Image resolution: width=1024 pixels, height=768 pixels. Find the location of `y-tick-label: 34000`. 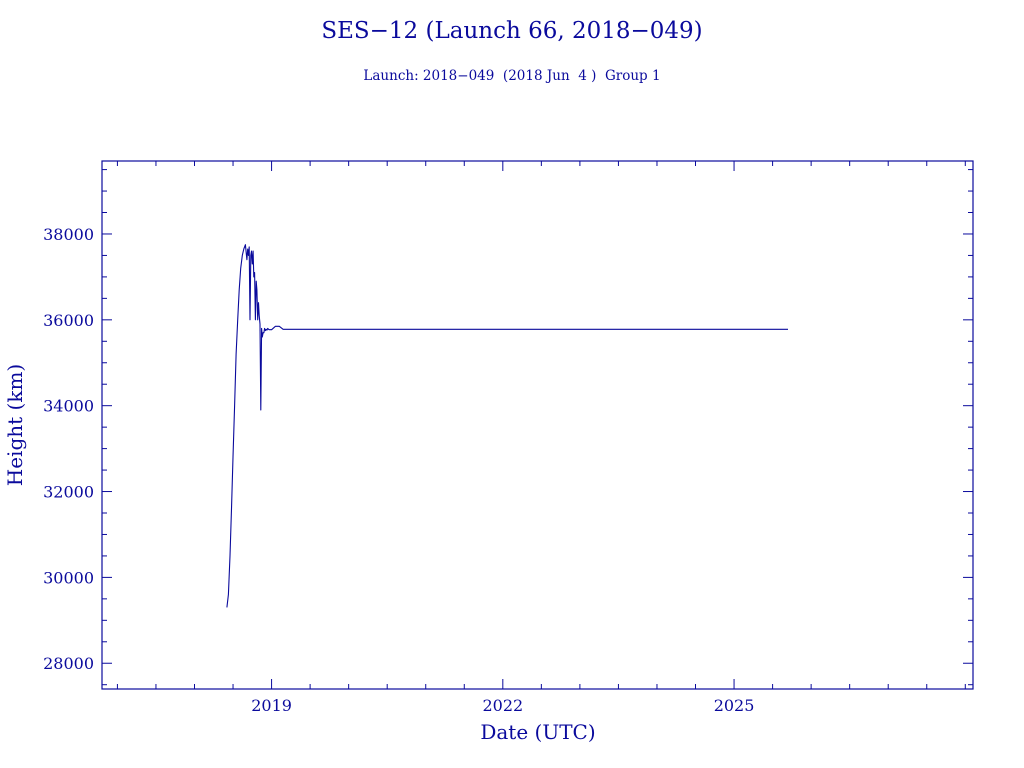

y-tick-label: 34000 is located at coordinates (68, 406).